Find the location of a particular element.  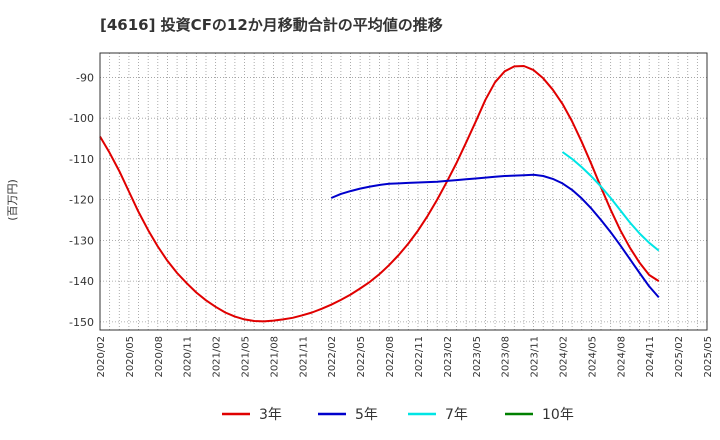

x-tick-label: 2022/05 is located at coordinates (361, 357).